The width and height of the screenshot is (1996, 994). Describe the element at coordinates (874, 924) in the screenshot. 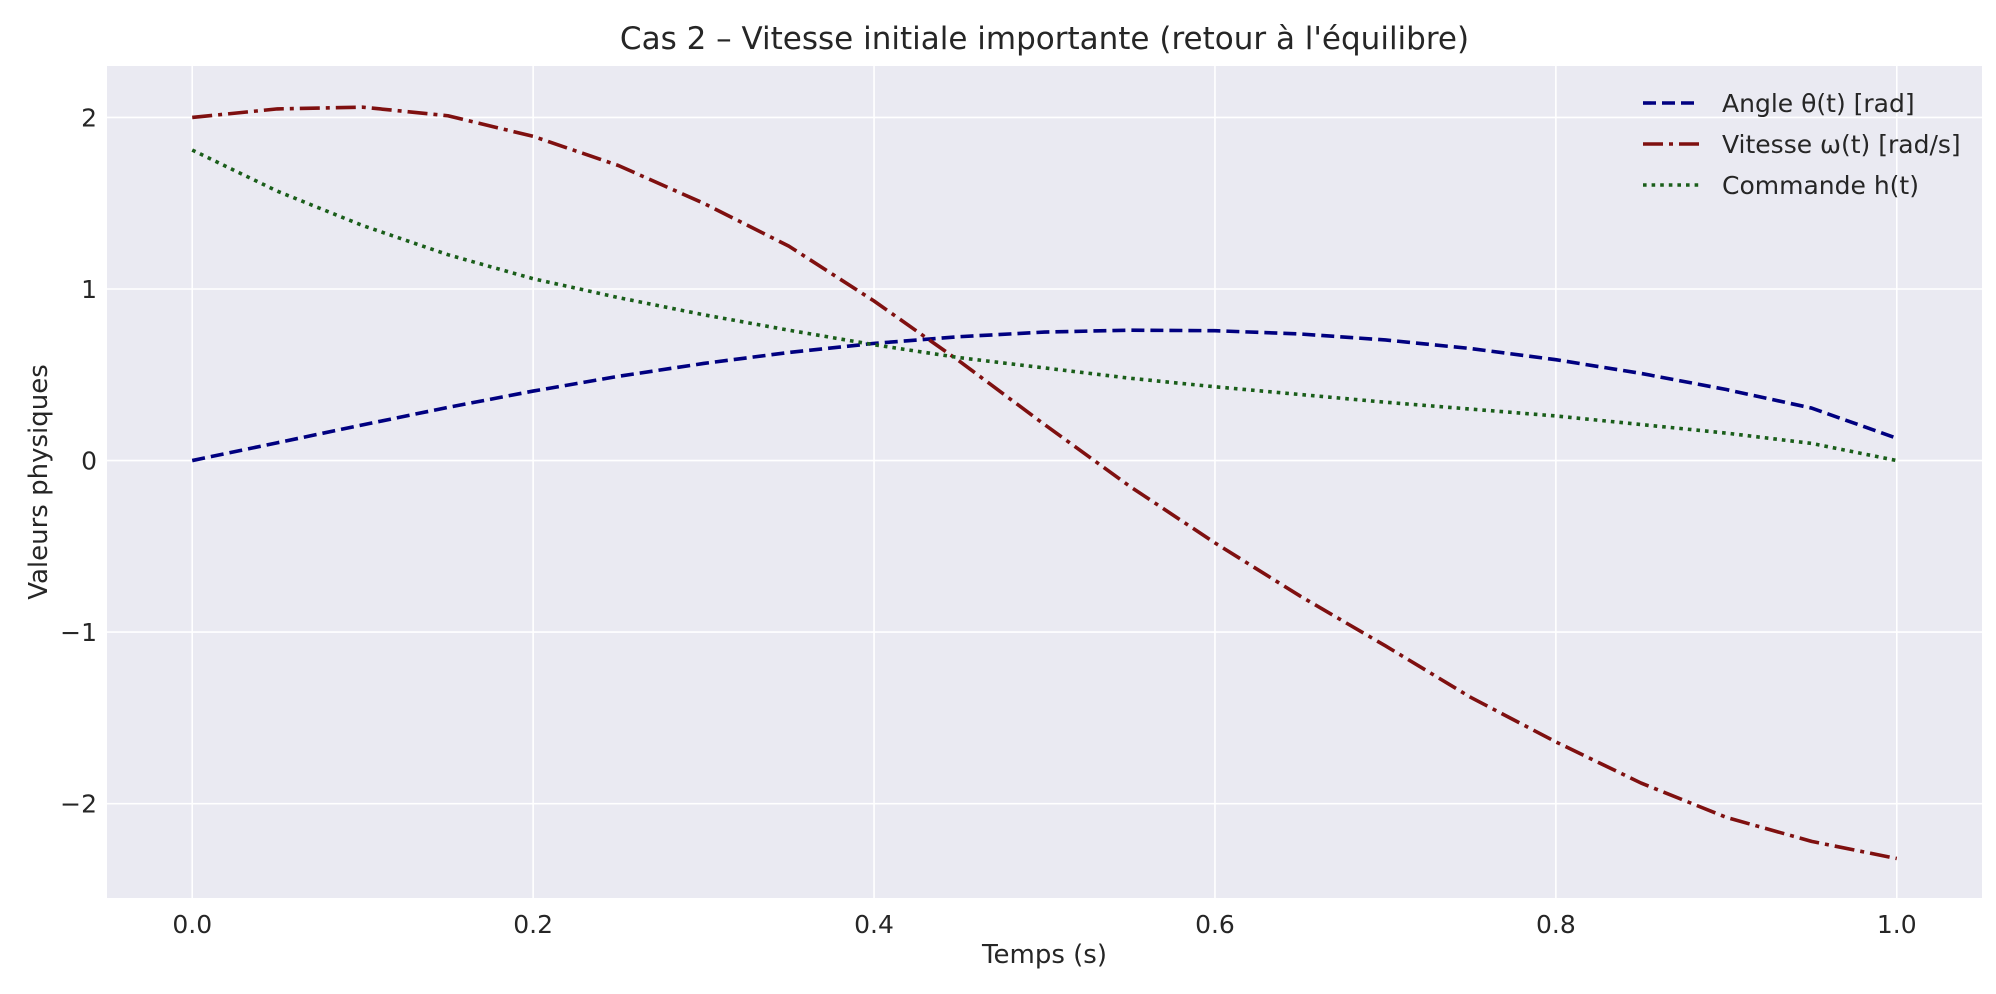

I see `x-tick-label: 0.4` at that location.